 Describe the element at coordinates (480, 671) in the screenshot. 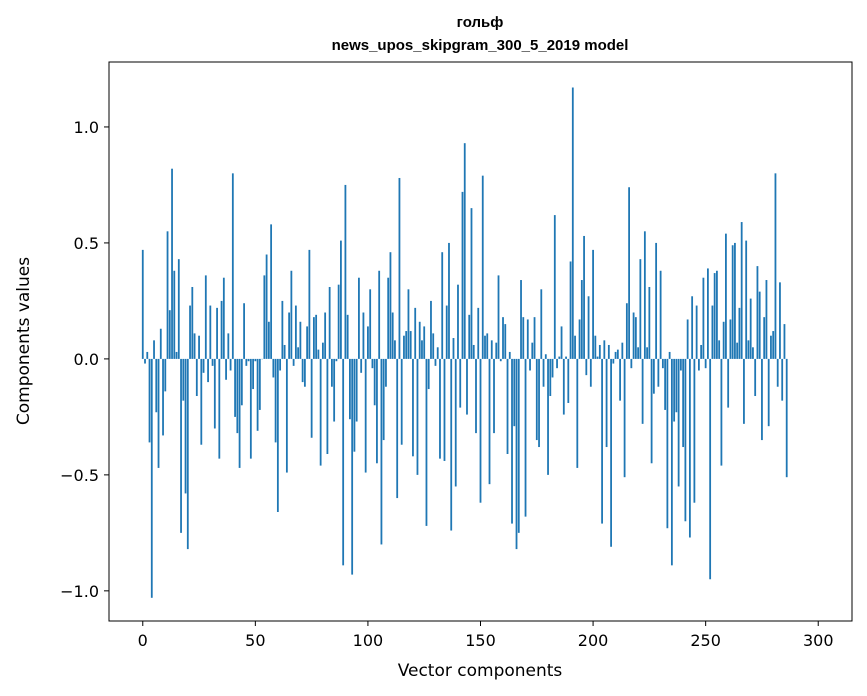

I see `x-axis-label: Vector components` at that location.